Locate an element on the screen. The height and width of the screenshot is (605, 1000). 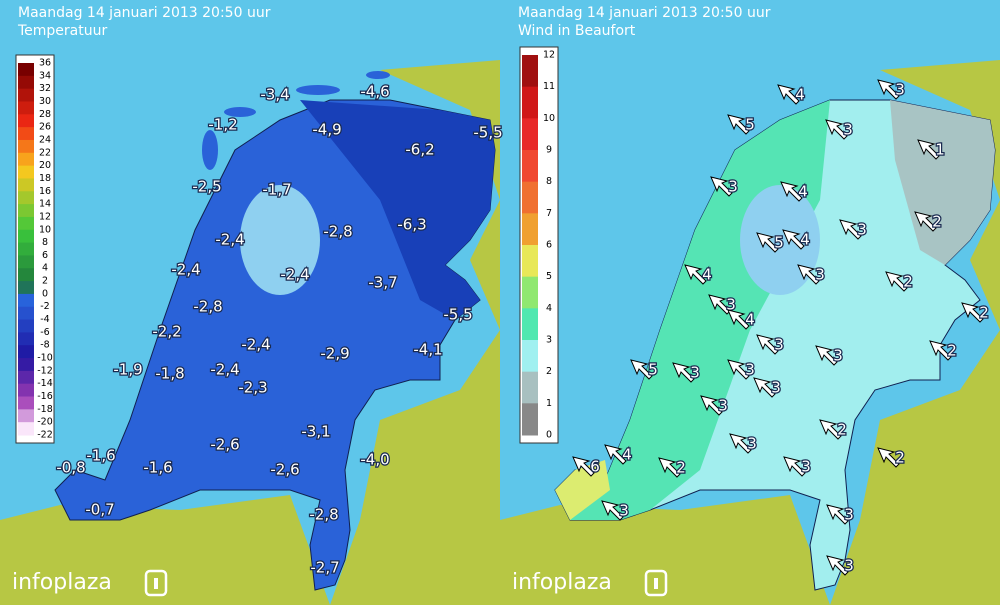
scale-label: 6 is located at coordinates (549, 245).